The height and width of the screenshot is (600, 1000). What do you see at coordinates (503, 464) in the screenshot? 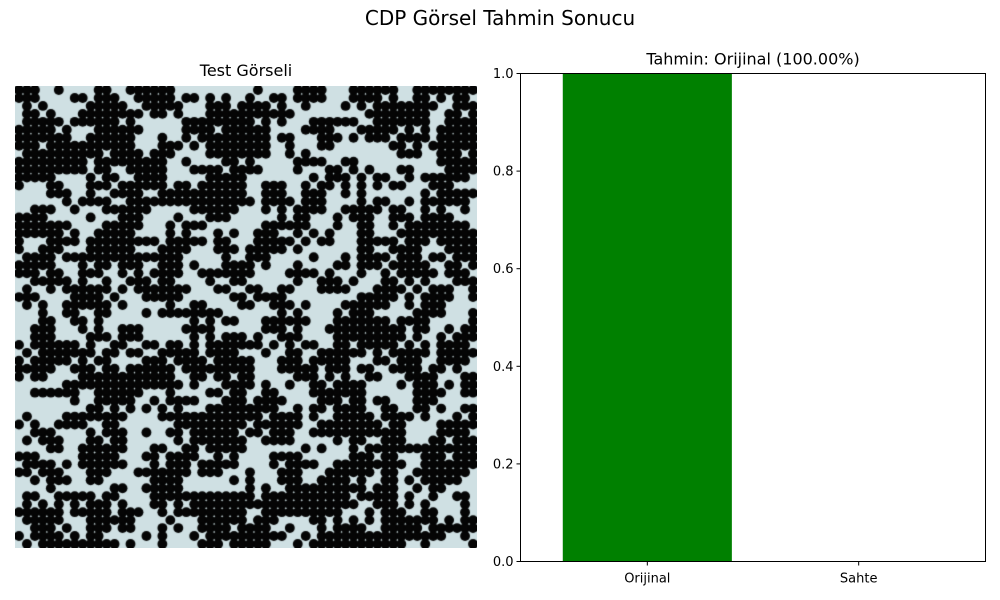
I see `y-tick-label: 0.2` at bounding box center [503, 464].